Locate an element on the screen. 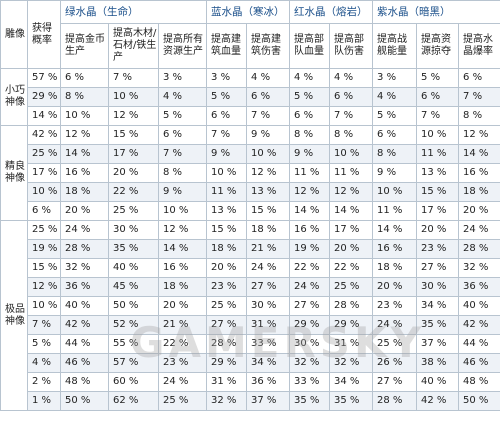 Image resolution: width=500 pixels, height=424 pixels. header-column: 提高部队伤害 is located at coordinates (351, 46).